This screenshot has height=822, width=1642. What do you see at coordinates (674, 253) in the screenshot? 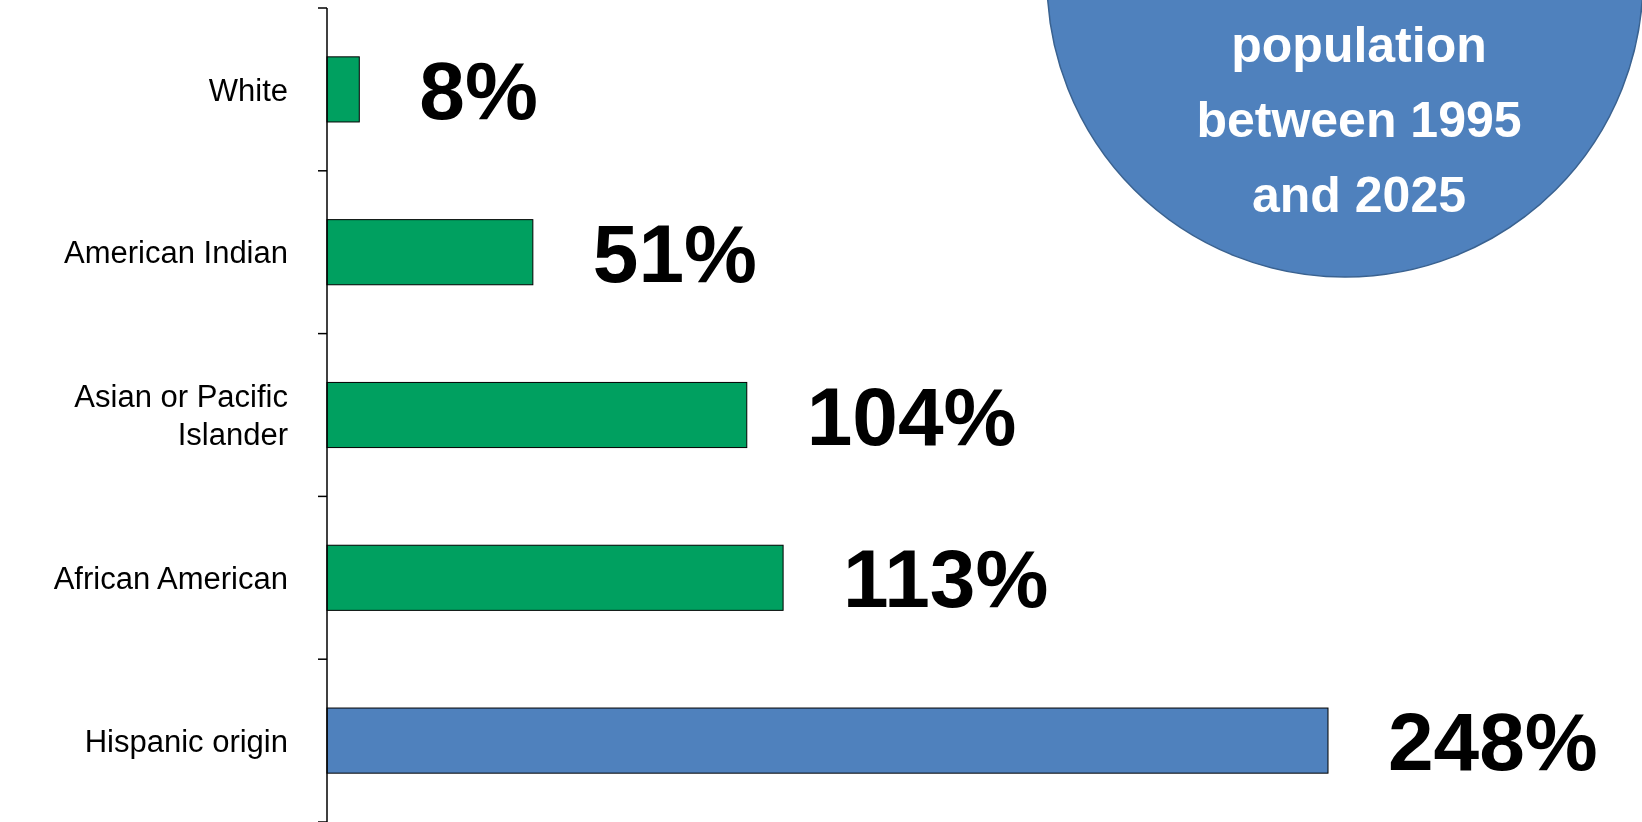
I see `data-label: 51%` at bounding box center [674, 253].